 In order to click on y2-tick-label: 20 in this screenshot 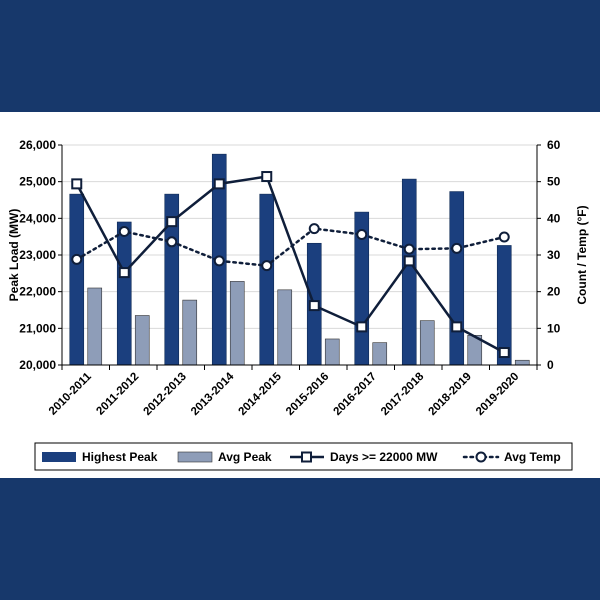, I will do `click(554, 292)`.